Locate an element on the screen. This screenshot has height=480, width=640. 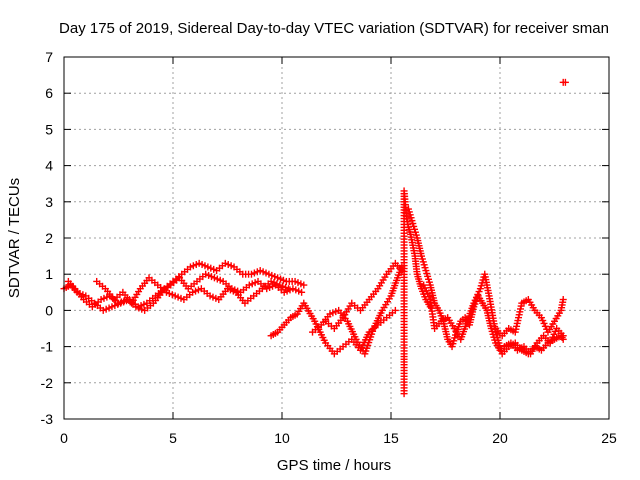
y-tick-label: 2 is located at coordinates (49, 238).